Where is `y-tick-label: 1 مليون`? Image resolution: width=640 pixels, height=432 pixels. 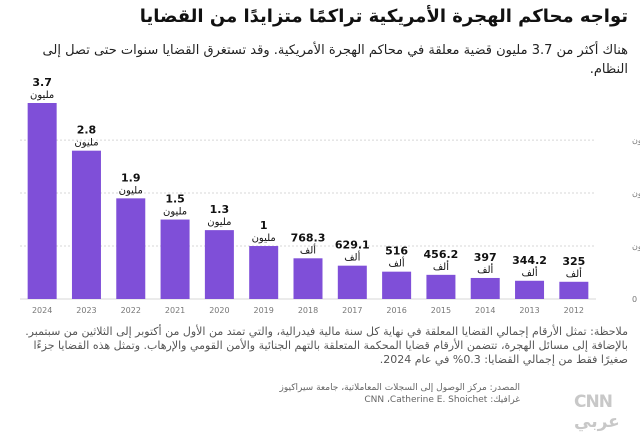 y-tick-label: 1 مليون is located at coordinates (636, 246).